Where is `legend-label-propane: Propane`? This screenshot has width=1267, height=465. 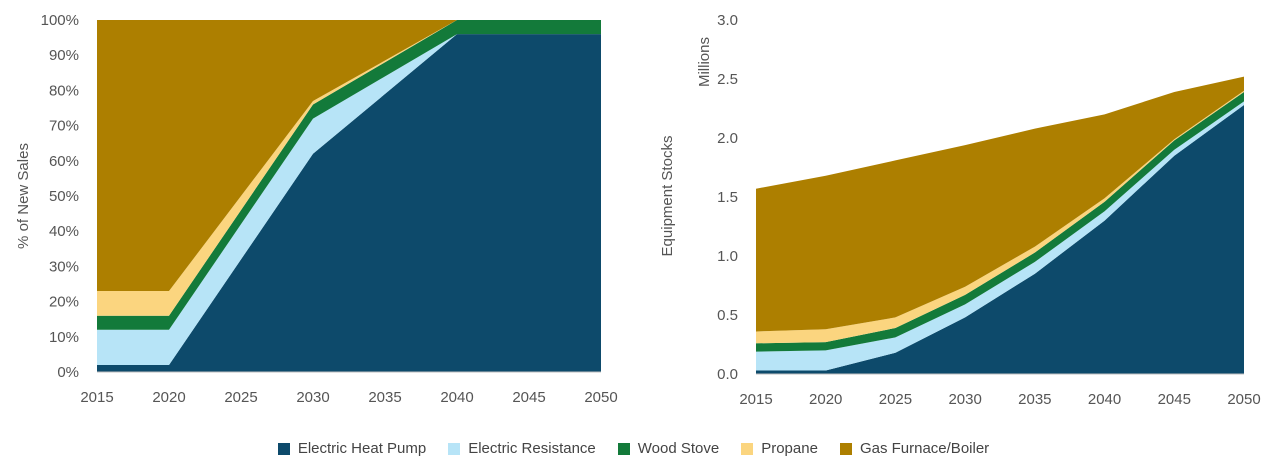
legend-label-propane: Propane is located at coordinates (789, 448).